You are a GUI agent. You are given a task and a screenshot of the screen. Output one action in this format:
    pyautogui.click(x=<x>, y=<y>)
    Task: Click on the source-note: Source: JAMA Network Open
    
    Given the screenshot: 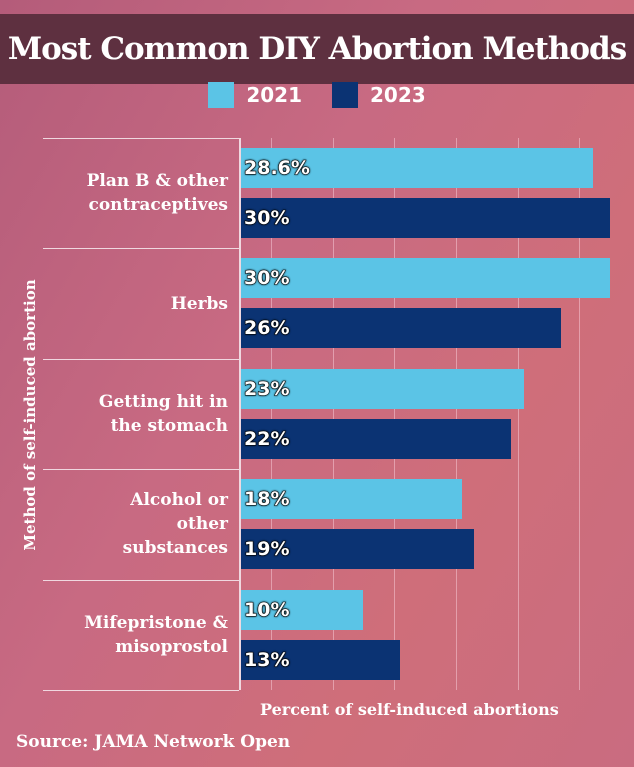 What is the action you would take?
    pyautogui.click(x=153, y=742)
    